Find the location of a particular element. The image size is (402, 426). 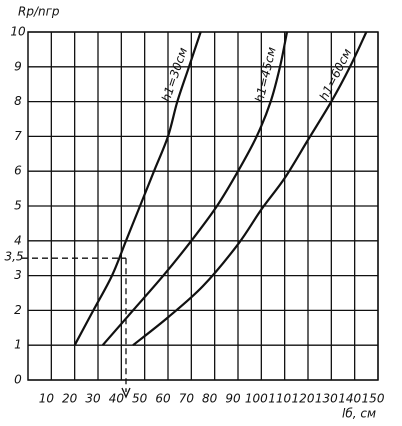

y-tick-label: 9 is located at coordinates (18, 66).